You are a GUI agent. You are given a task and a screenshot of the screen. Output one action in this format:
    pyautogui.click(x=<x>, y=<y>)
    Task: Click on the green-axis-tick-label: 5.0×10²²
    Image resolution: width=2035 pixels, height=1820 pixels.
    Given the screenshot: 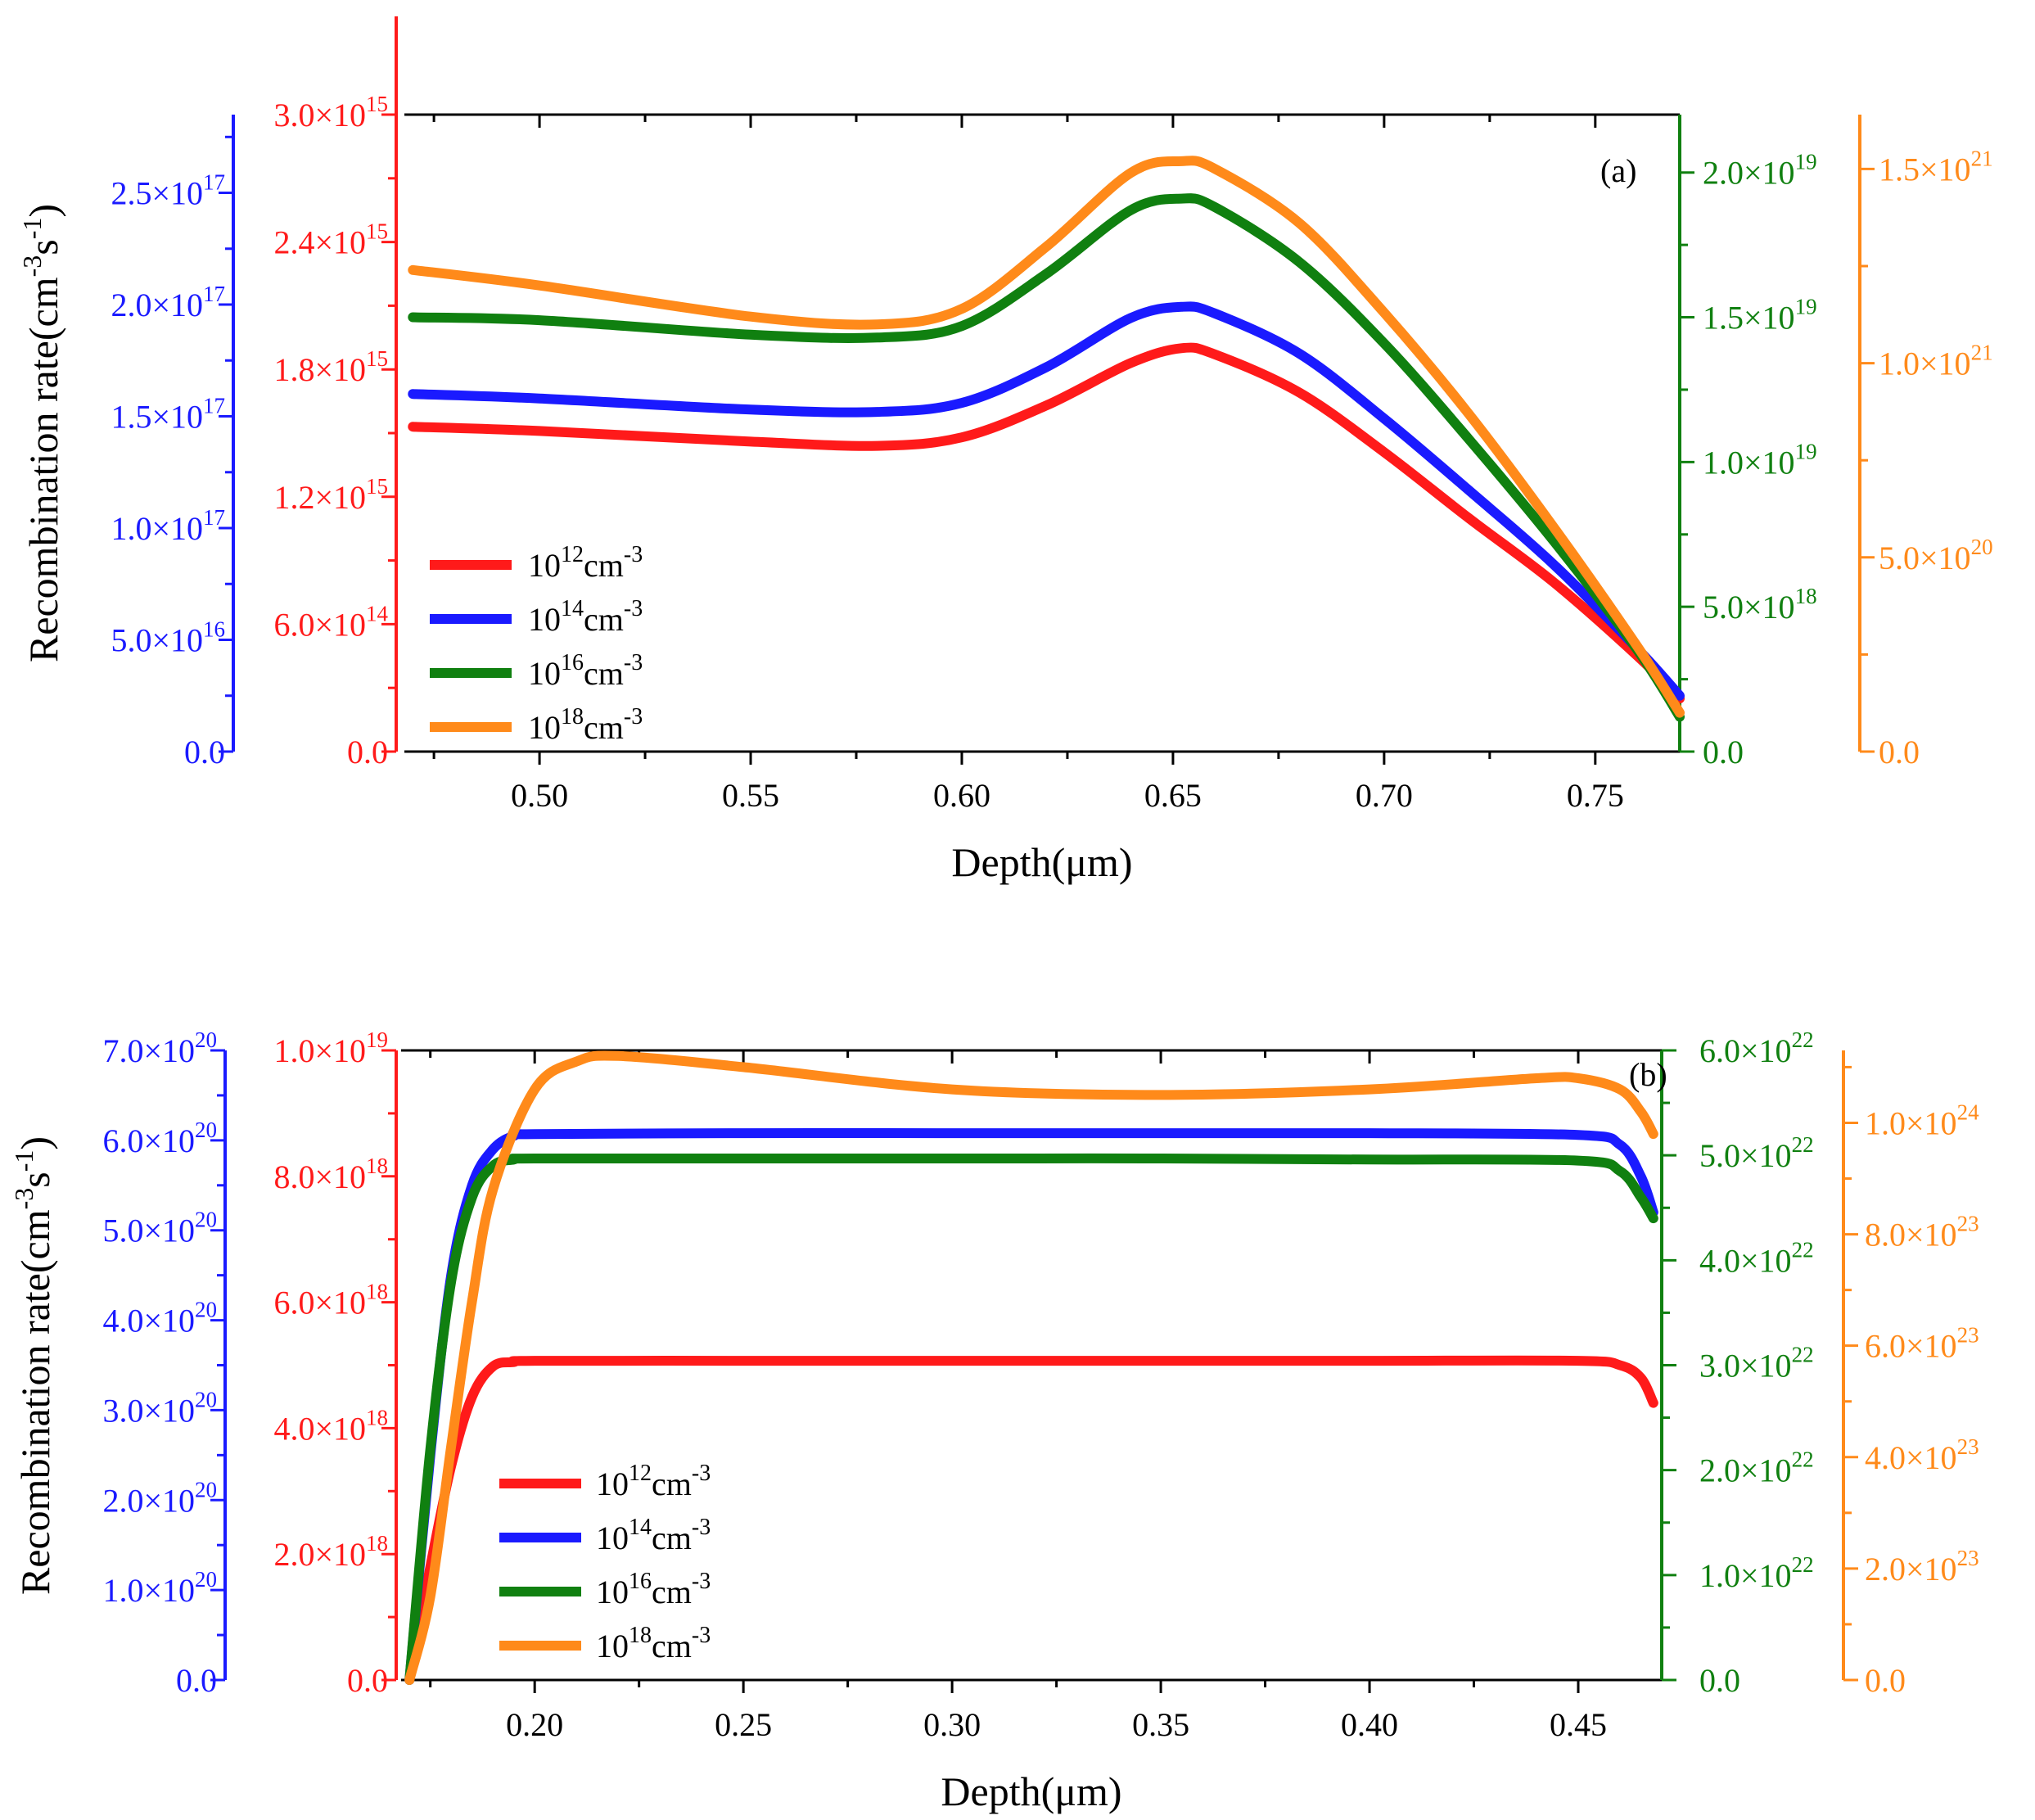 What is the action you would take?
    pyautogui.click(x=1757, y=1153)
    